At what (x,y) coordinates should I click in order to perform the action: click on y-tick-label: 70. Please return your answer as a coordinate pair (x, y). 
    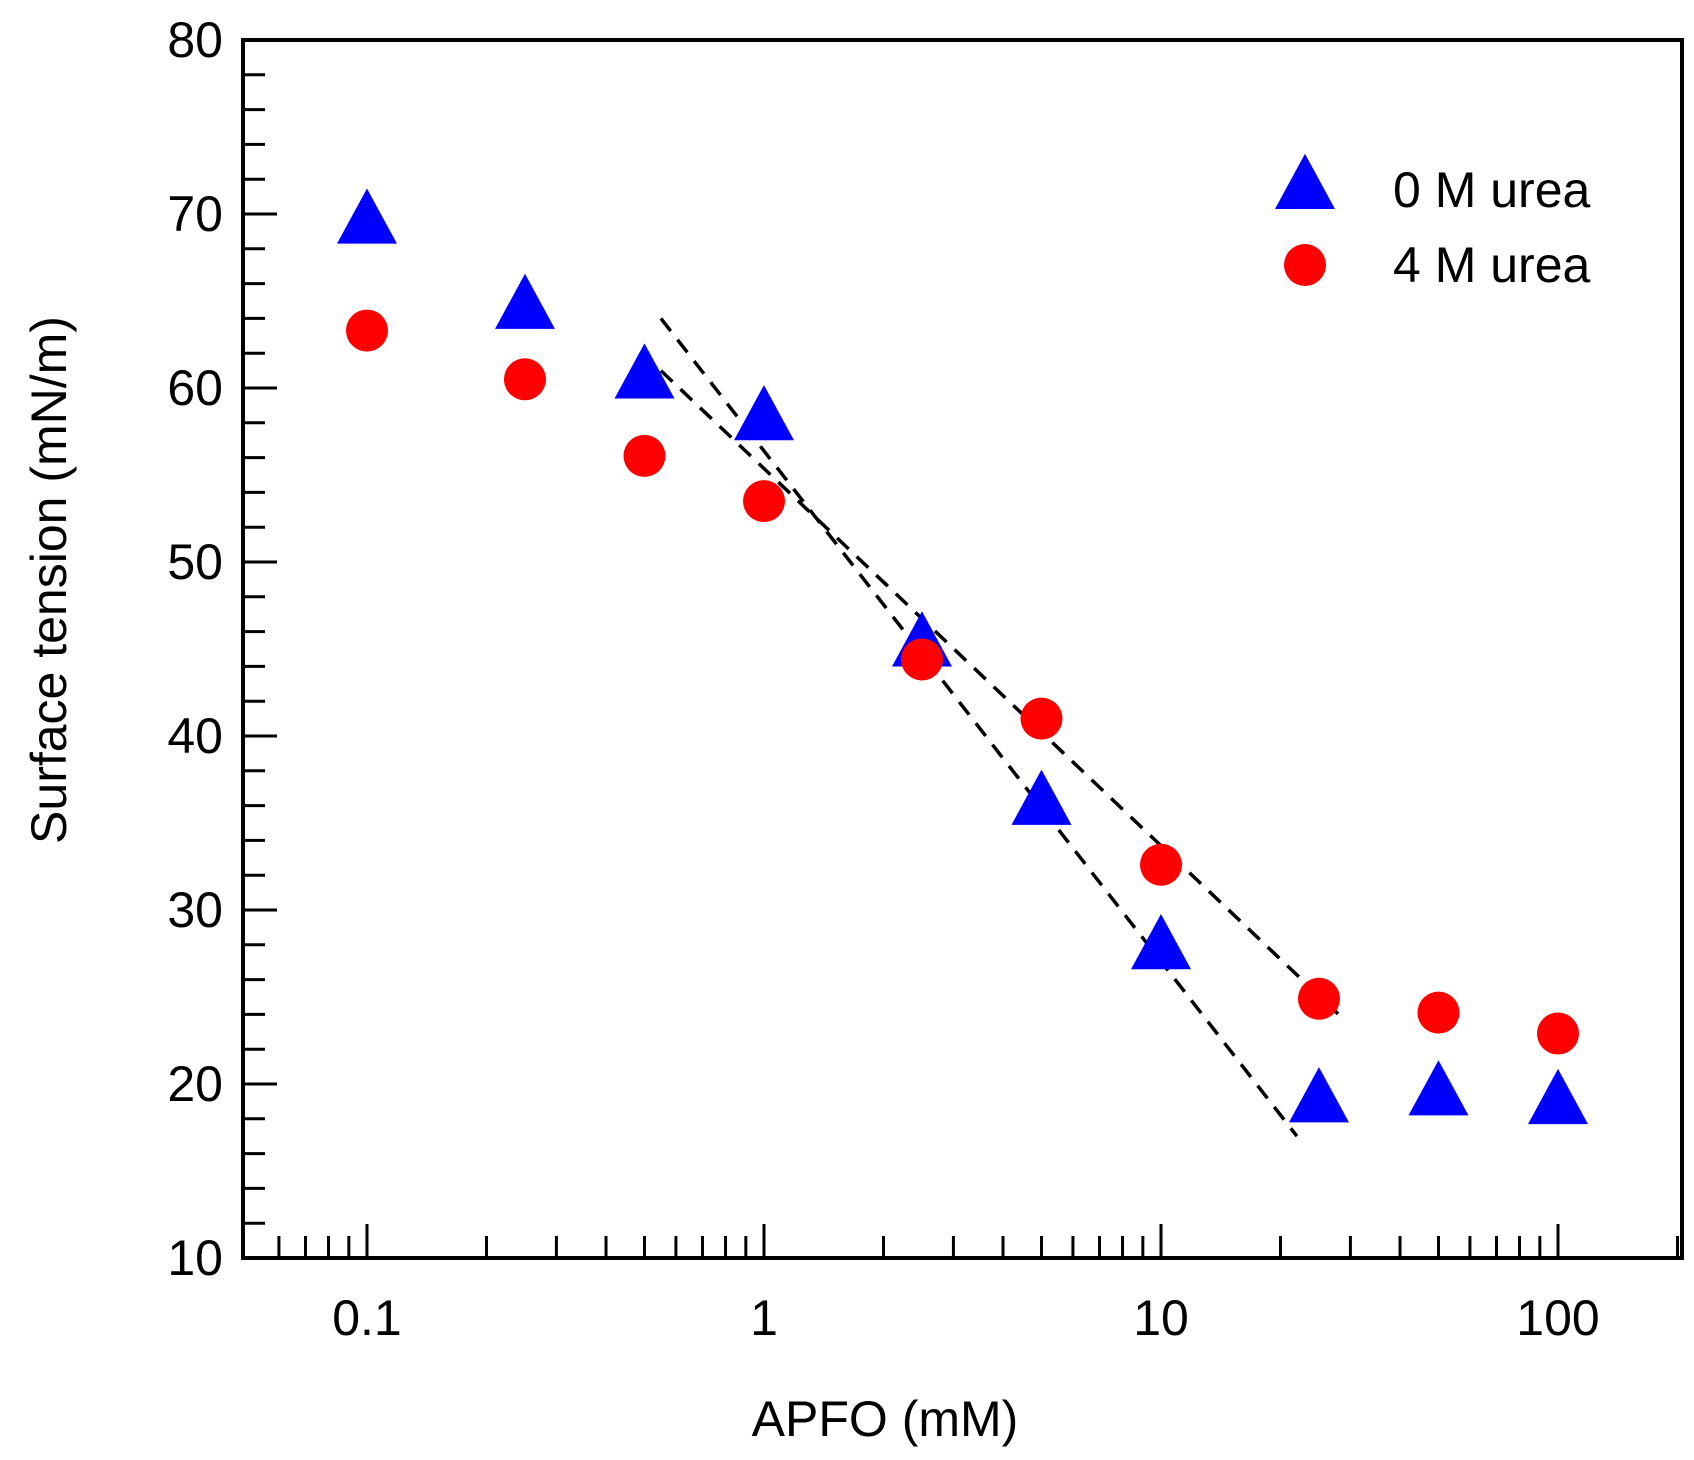
    Looking at the image, I should click on (195, 214).